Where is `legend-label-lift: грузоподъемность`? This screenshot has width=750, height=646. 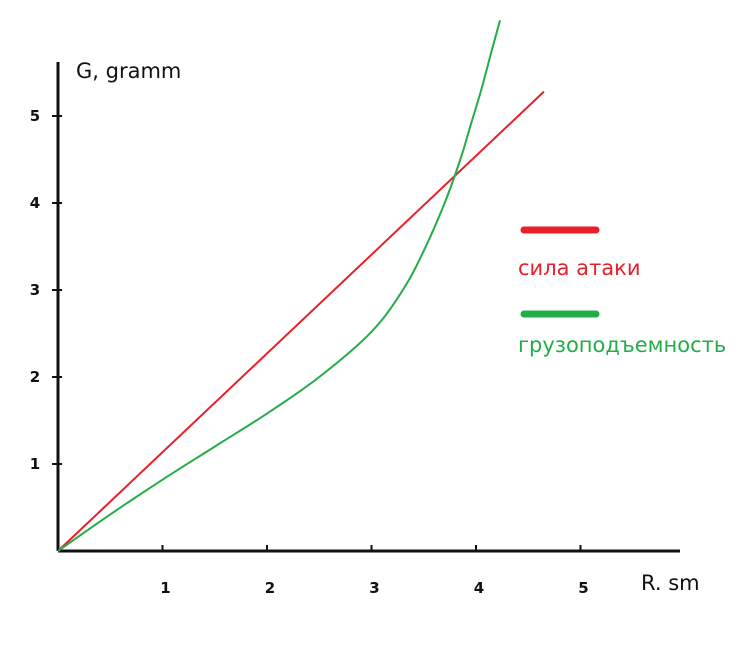 legend-label-lift: грузоподъемность is located at coordinates (622, 345).